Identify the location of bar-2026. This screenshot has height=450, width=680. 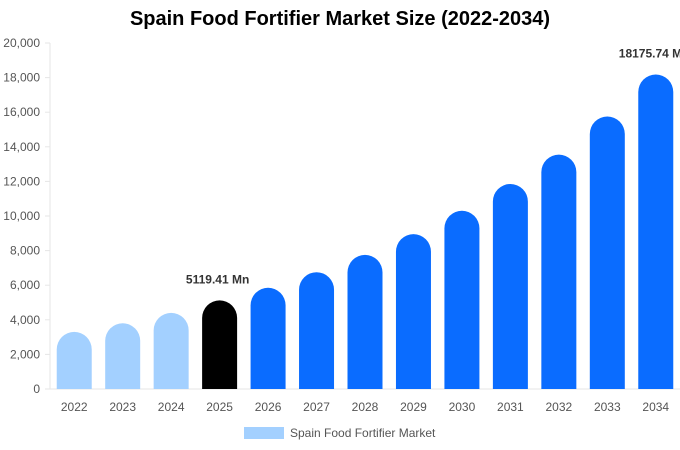
(268, 338).